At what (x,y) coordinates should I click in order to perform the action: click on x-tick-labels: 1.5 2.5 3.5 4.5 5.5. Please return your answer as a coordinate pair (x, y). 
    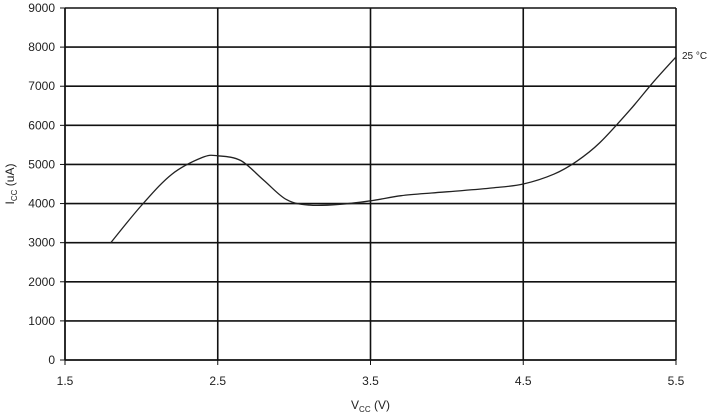
    Looking at the image, I should click on (371, 381).